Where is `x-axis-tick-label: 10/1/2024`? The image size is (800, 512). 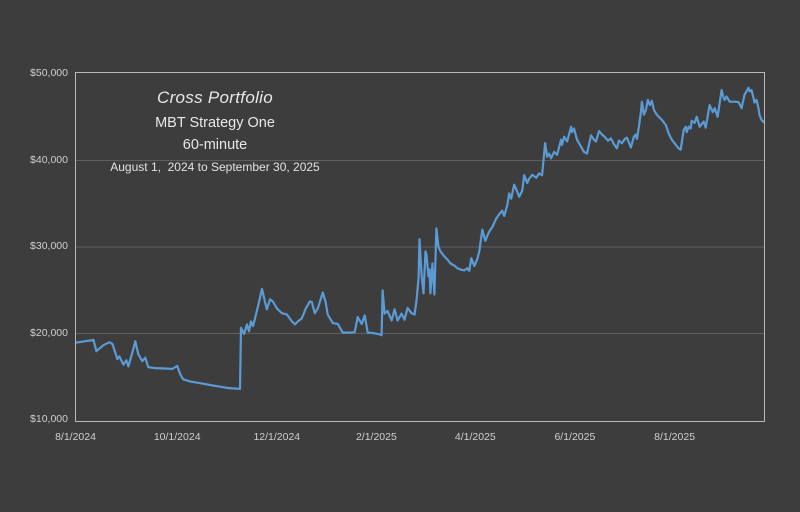
x-axis-tick-label: 10/1/2024 is located at coordinates (177, 437).